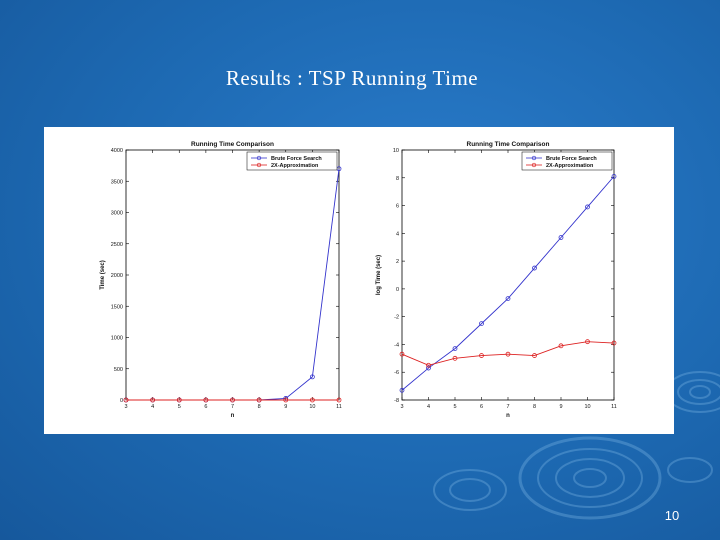 This screenshot has height=540, width=720. I want to click on y-tick-label: -4, so click(396, 345).